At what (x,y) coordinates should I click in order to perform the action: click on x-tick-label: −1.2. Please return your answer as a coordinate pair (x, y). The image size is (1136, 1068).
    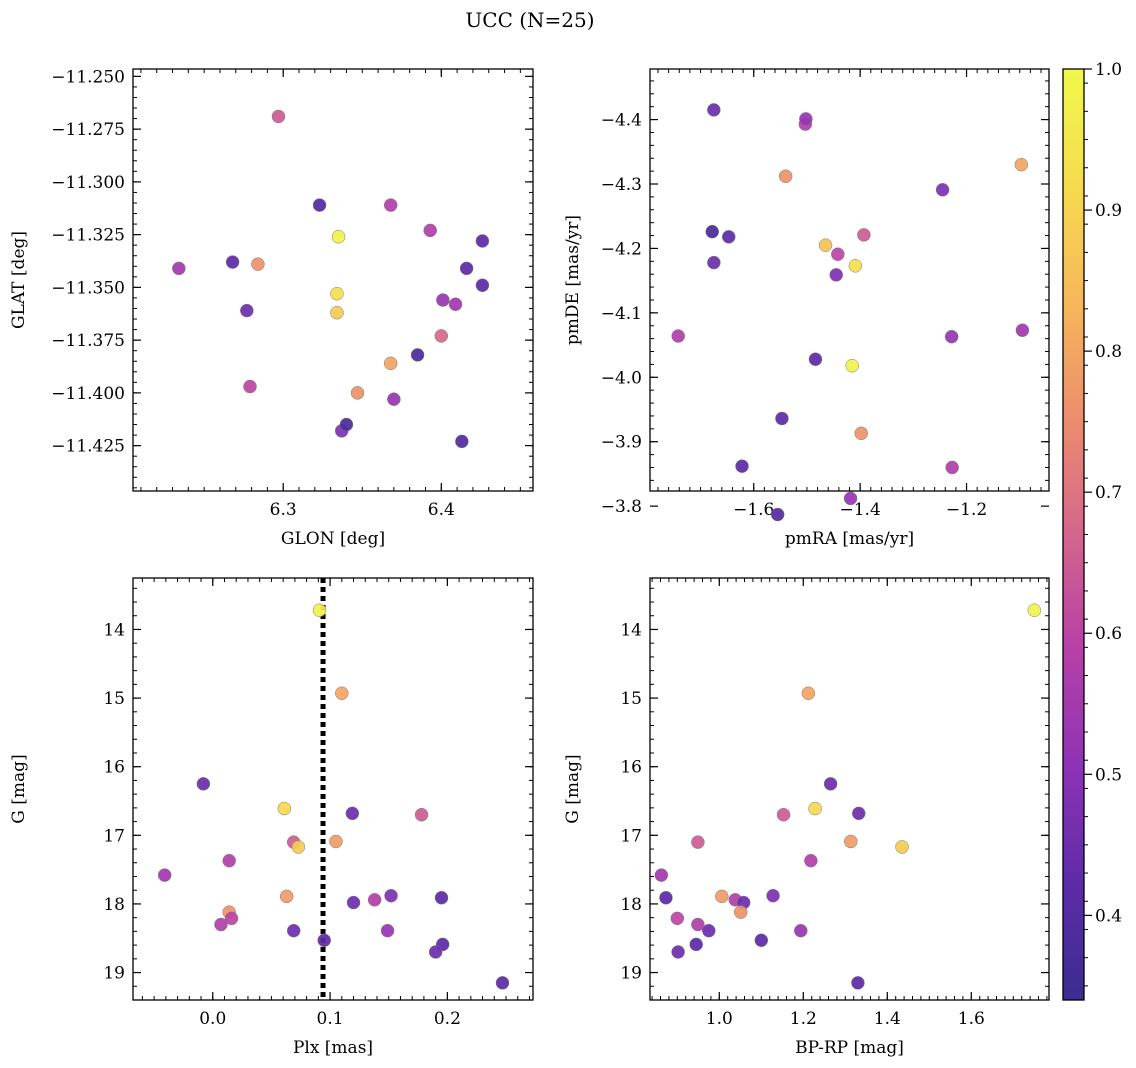
    Looking at the image, I should click on (966, 510).